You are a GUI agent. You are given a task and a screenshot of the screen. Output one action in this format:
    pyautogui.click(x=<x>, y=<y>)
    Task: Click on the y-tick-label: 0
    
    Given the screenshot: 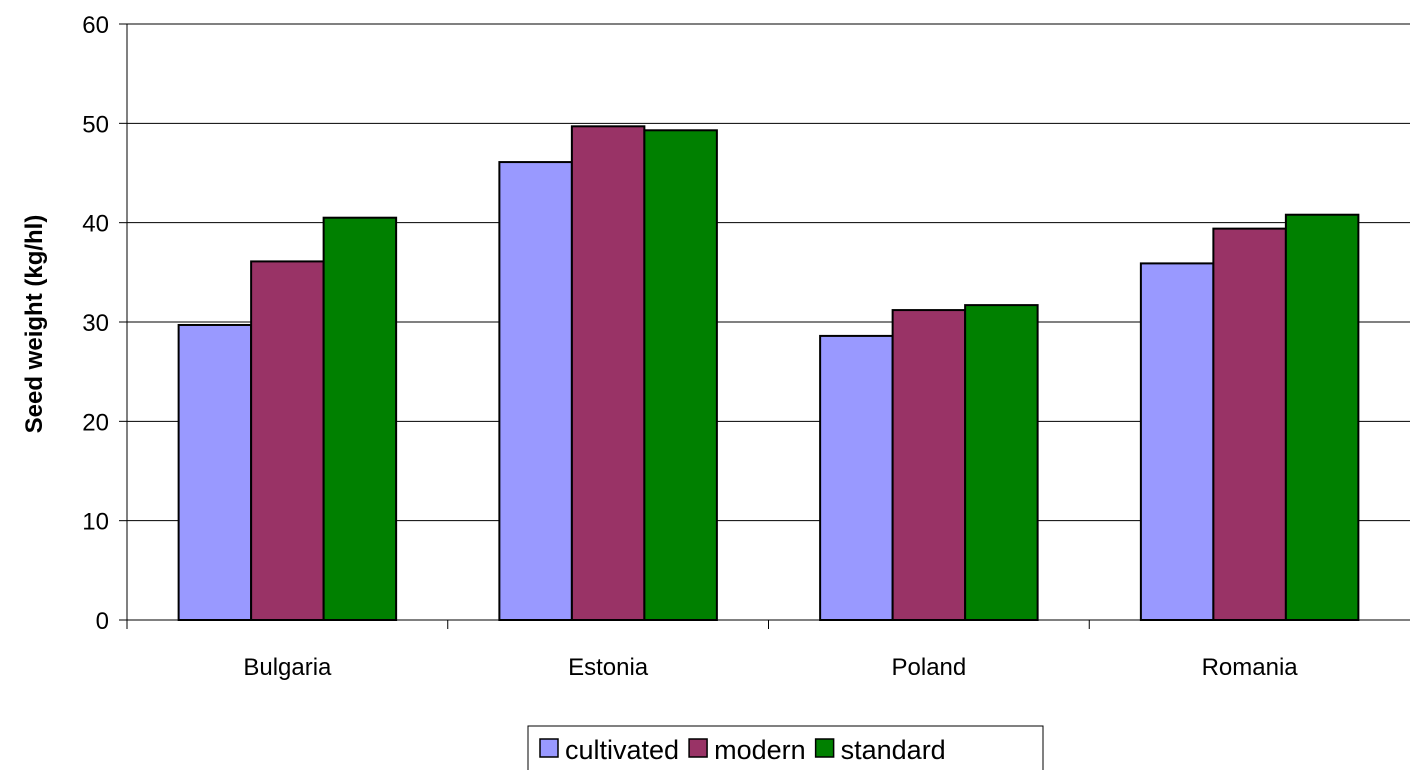 What is the action you would take?
    pyautogui.click(x=102, y=621)
    